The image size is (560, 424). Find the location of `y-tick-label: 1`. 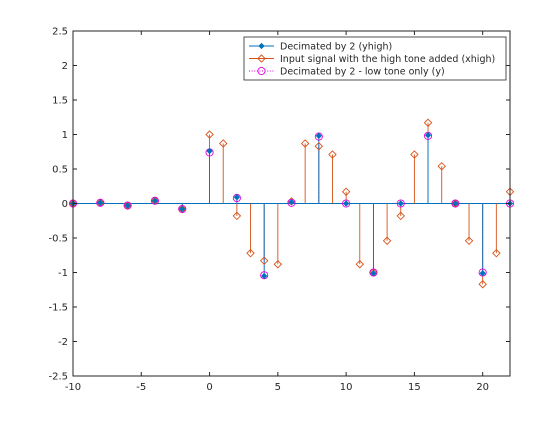

y-tick-label: 1 is located at coordinates (65, 135).